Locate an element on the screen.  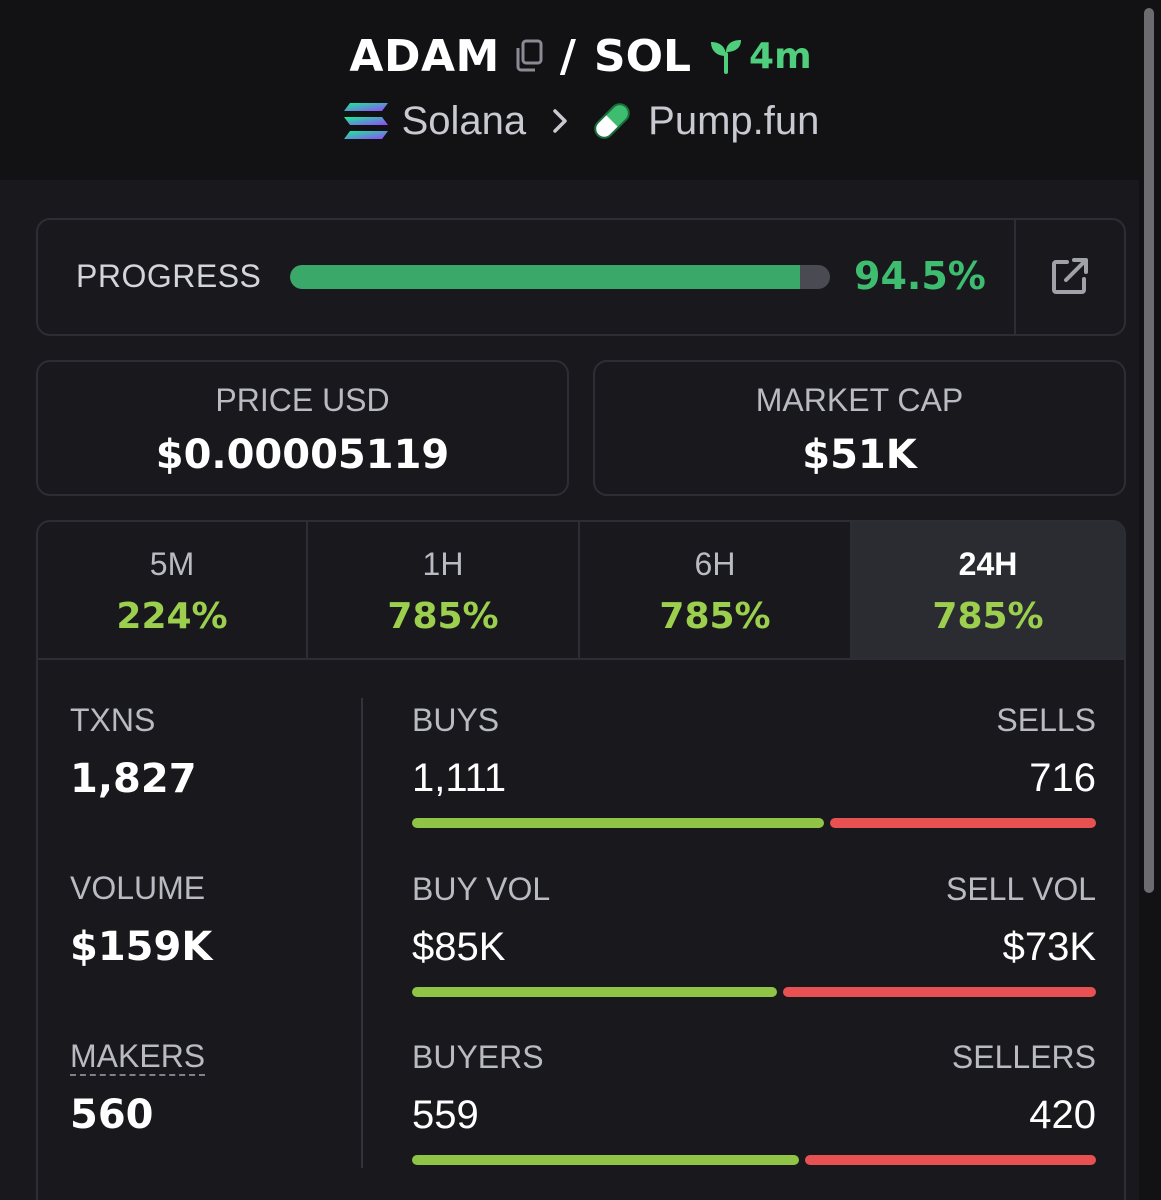
tab-1h: 1H 785% is located at coordinates (444, 590).